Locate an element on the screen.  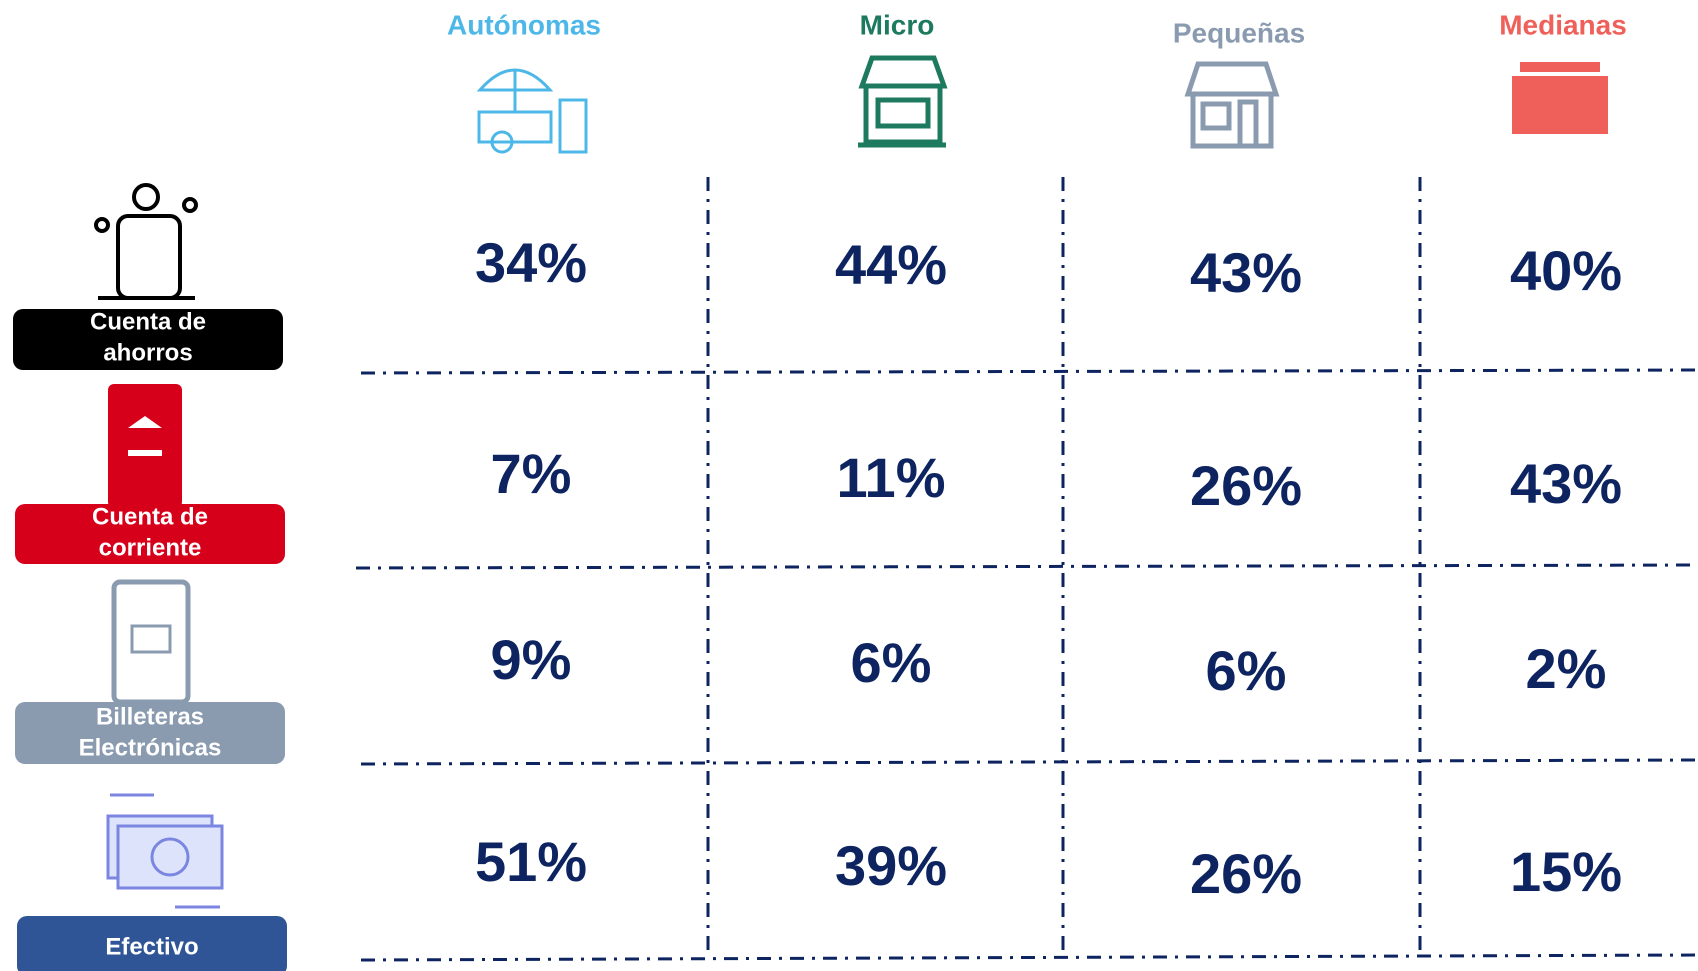
icon-factory is located at coordinates (1560, 98).